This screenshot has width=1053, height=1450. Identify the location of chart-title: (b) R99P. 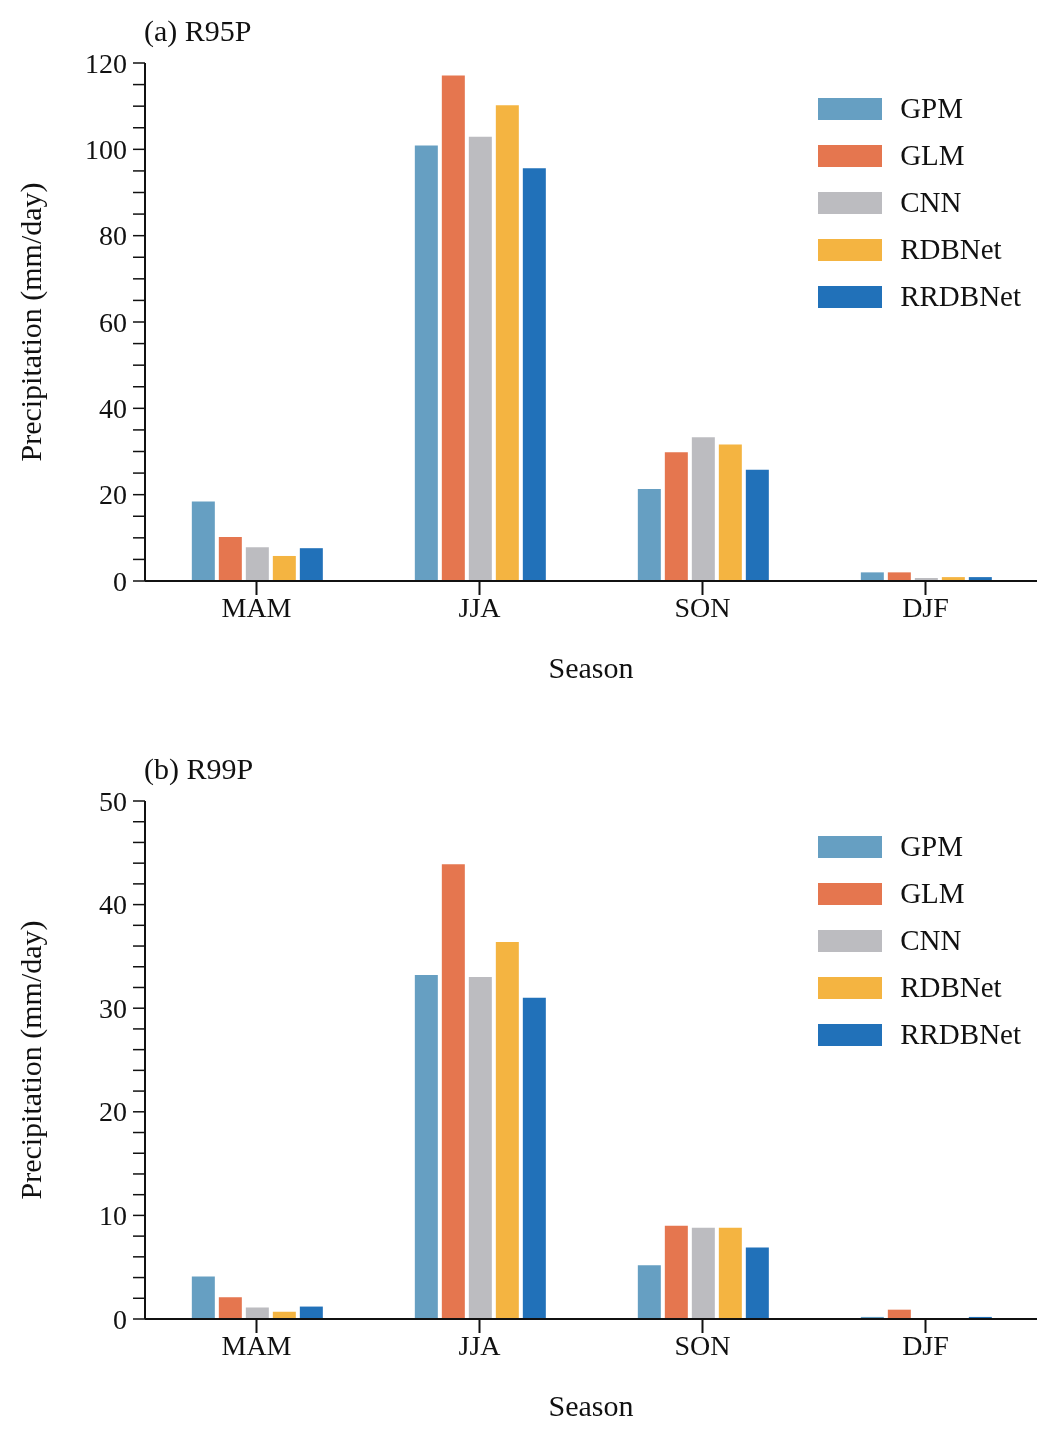
(199, 769).